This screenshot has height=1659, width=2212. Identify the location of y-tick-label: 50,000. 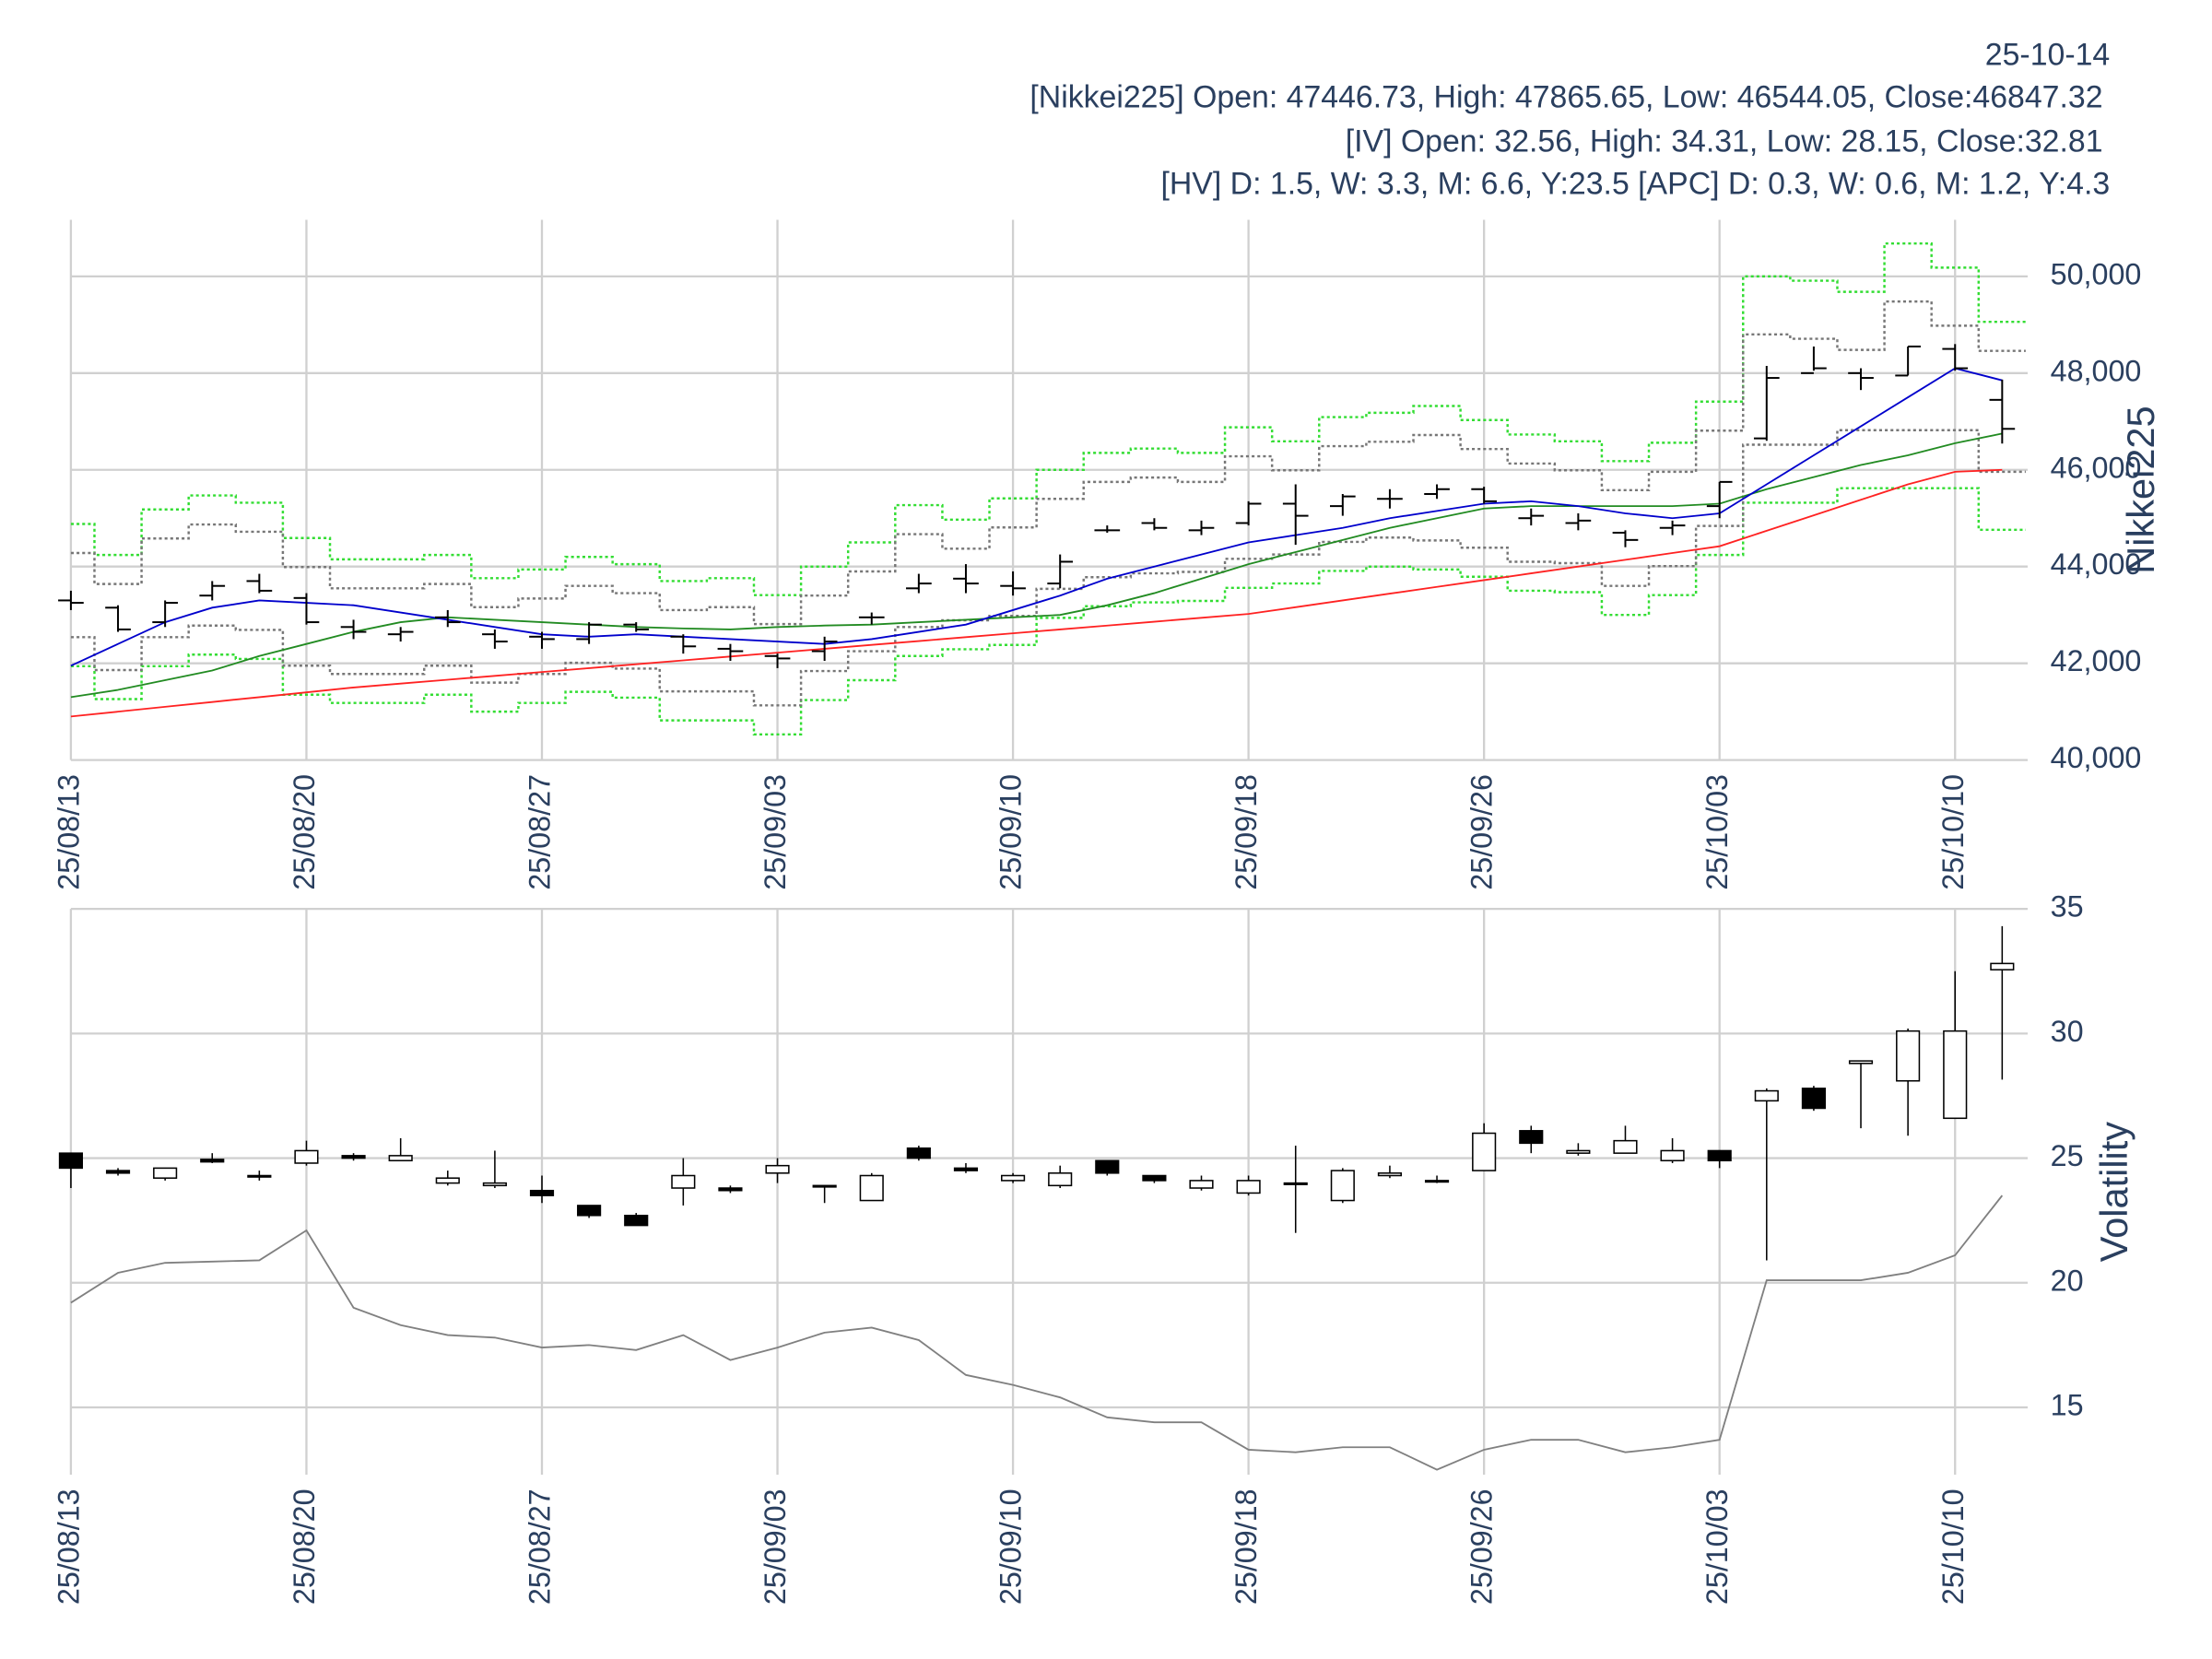
(2096, 273).